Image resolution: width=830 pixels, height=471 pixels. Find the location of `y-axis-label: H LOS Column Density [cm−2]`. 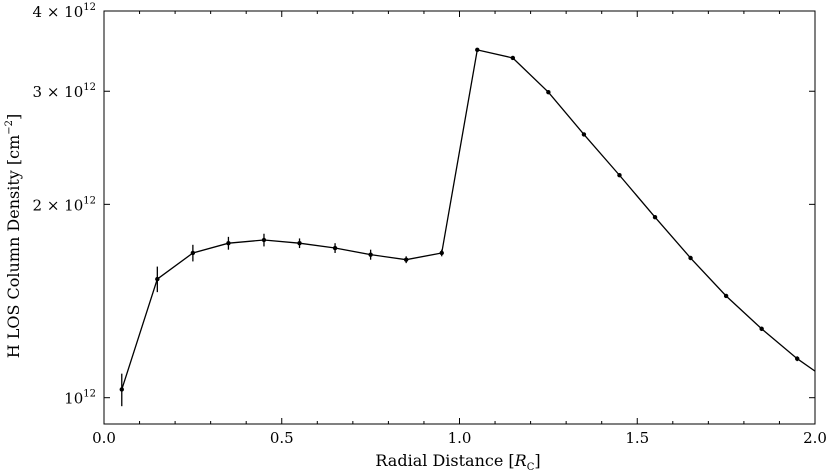

y-axis-label: H LOS Column Density [cm−2] is located at coordinates (13, 236).